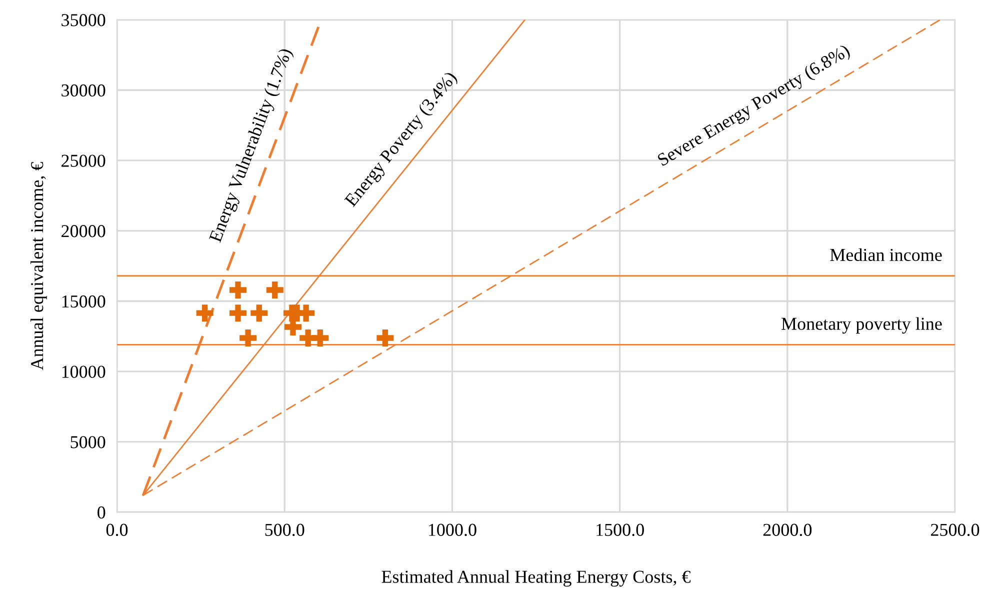 This screenshot has width=1000, height=599. I want to click on y-tick-label: 30000, so click(84, 90).